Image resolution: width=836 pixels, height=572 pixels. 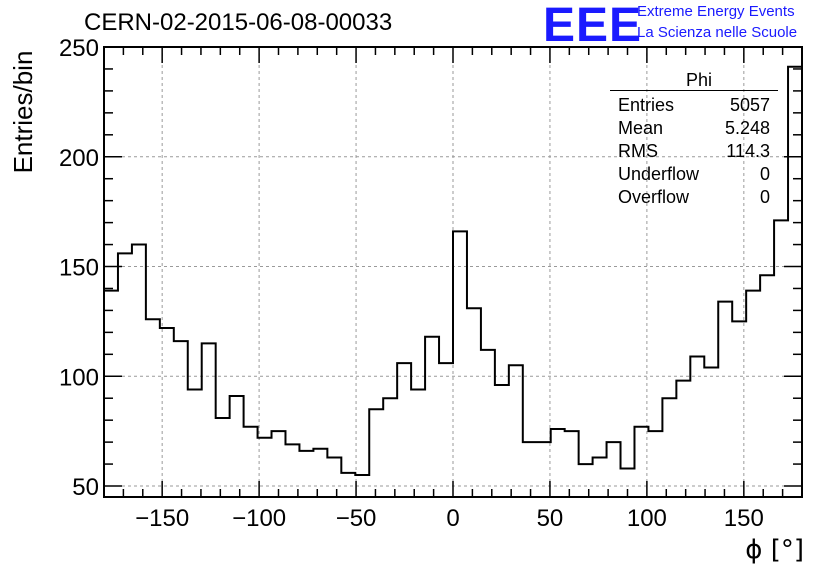 I want to click on y-tick-label: 100, so click(x=79, y=377).